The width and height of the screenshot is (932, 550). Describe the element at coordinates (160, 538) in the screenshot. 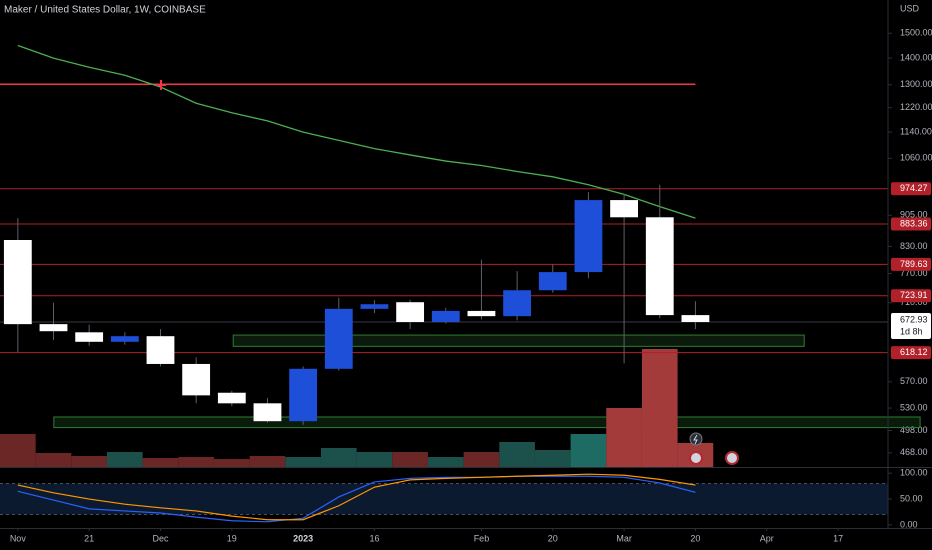

I see `x-tick-label: Dec` at that location.